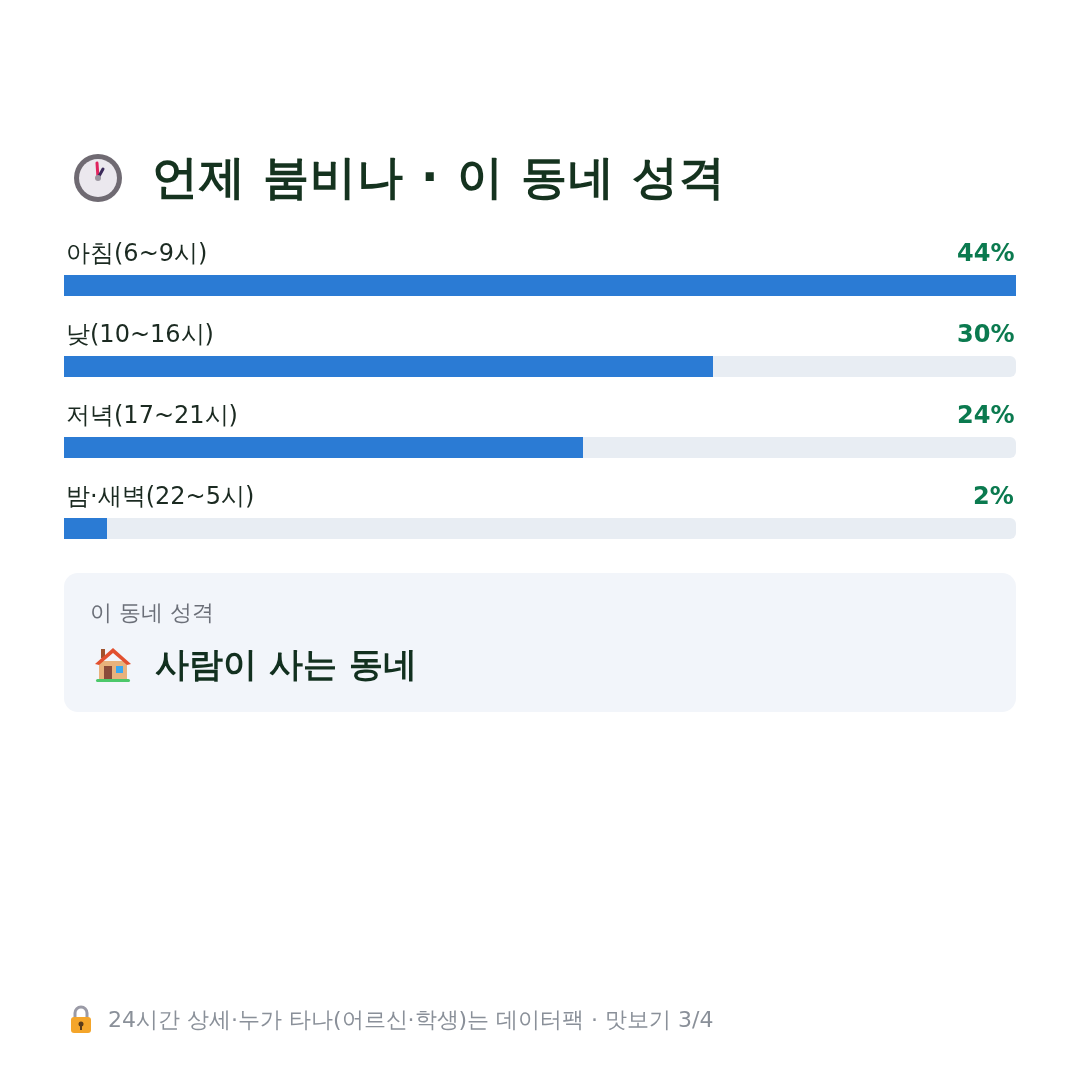 This screenshot has width=1080, height=1080. Describe the element at coordinates (160, 496) in the screenshot. I see `y-tick-label: 밤·새벽(22~5시)` at that location.